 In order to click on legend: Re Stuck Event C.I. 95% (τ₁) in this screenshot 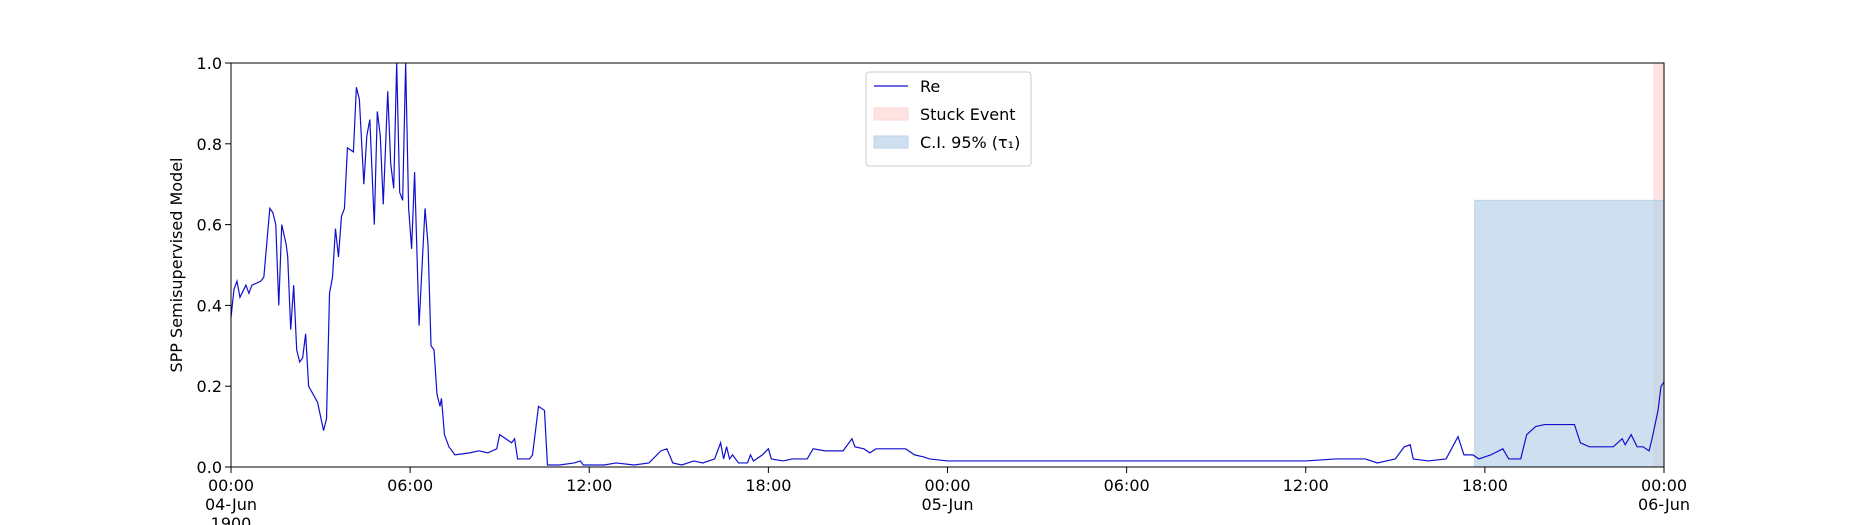, I will do `click(948, 119)`.